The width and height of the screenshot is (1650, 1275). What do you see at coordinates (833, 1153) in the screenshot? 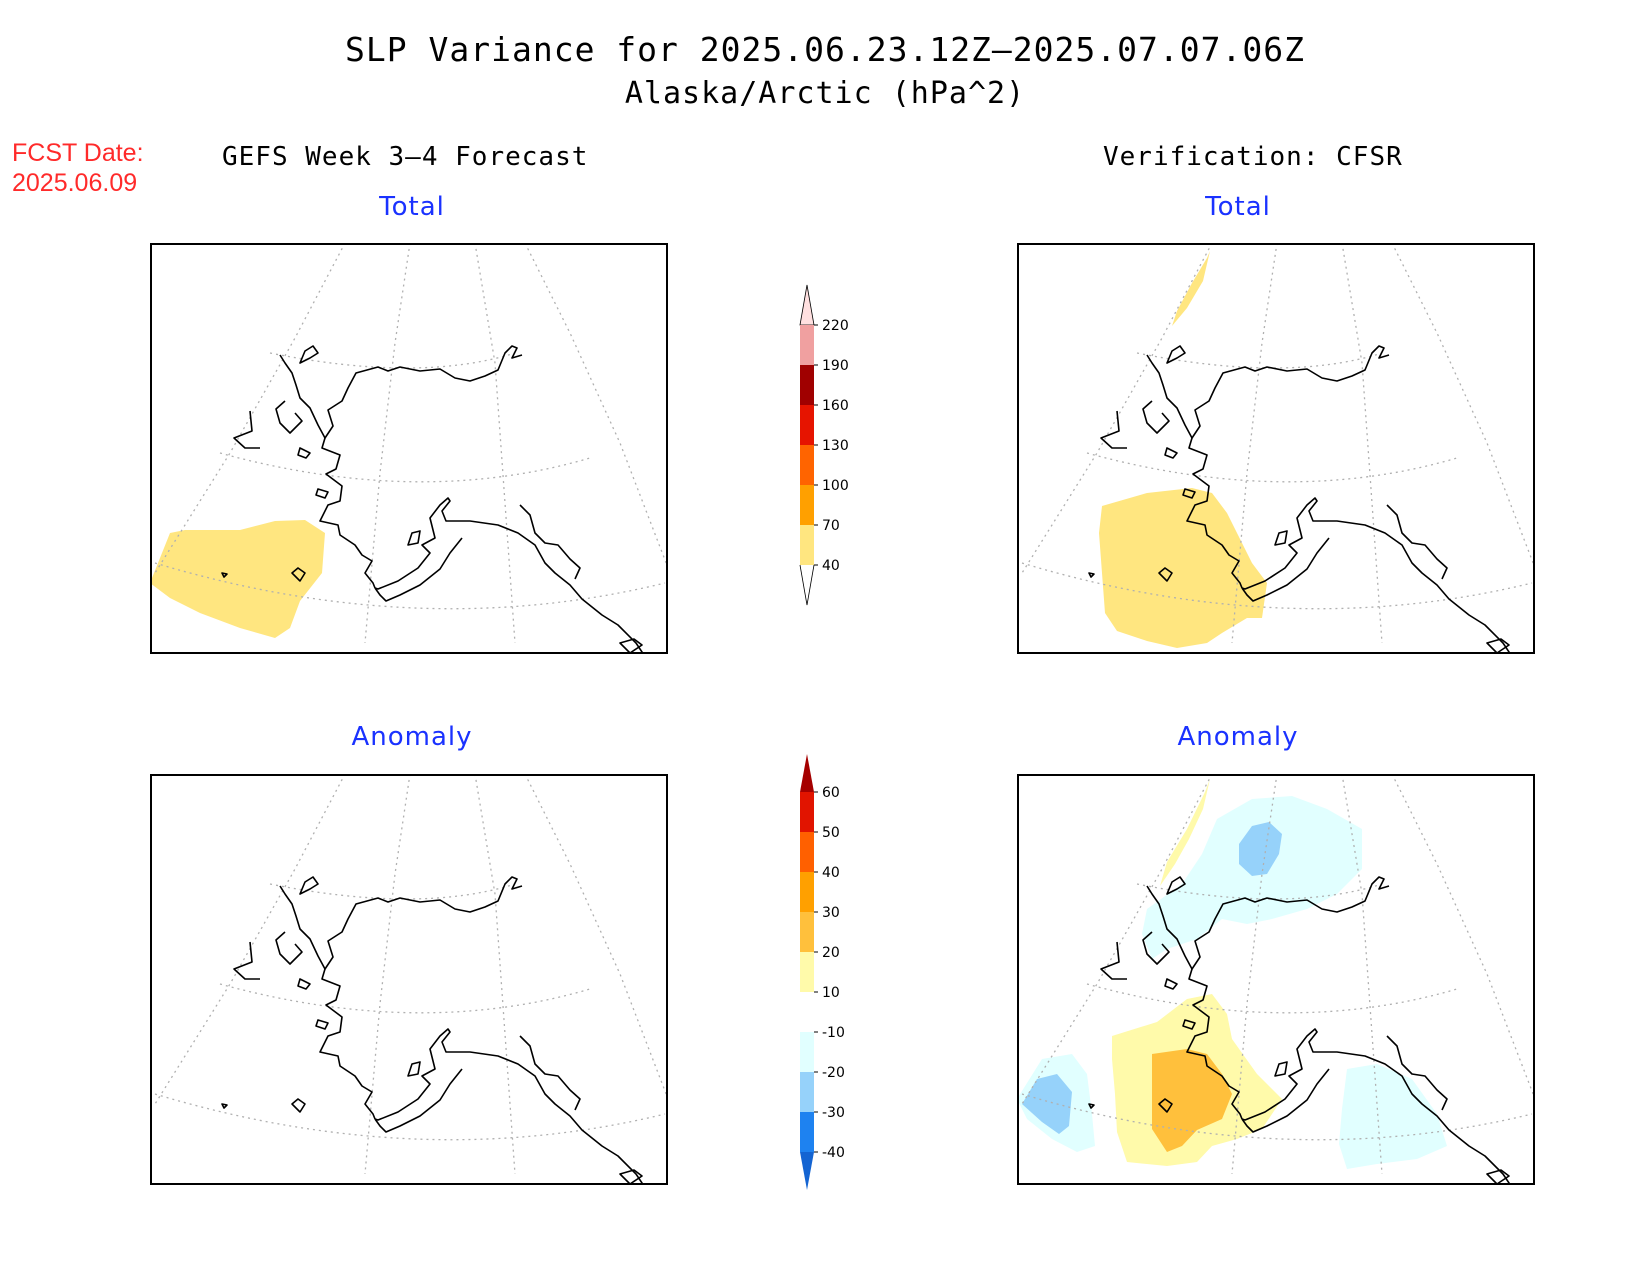
I see `colorbar-anomaly-label: -40` at bounding box center [833, 1153].